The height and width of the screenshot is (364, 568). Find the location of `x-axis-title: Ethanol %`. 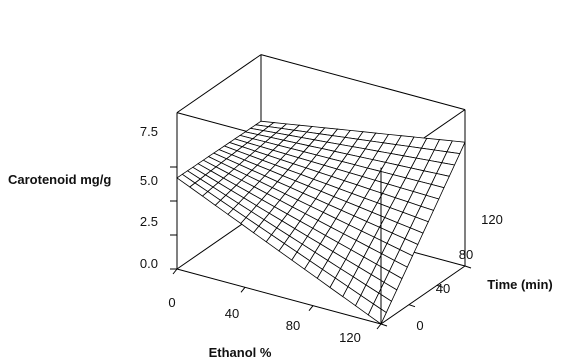

x-axis-title: Ethanol % is located at coordinates (240, 352).